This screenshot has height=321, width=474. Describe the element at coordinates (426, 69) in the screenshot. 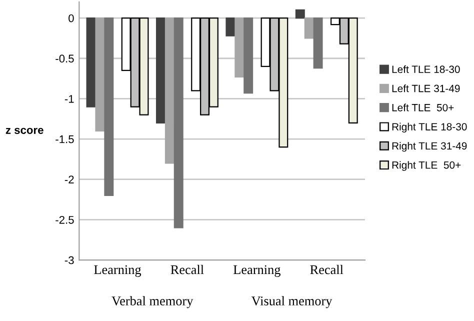

I see `legend-label: Left TLE 18-30` at that location.